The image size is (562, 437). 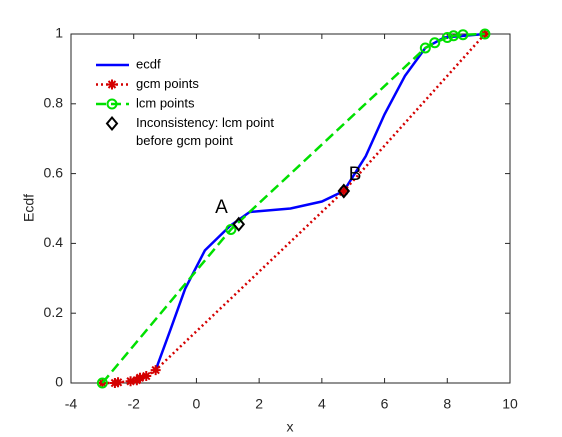 What do you see at coordinates (290, 427) in the screenshot?
I see `x-axis-label: x` at bounding box center [290, 427].